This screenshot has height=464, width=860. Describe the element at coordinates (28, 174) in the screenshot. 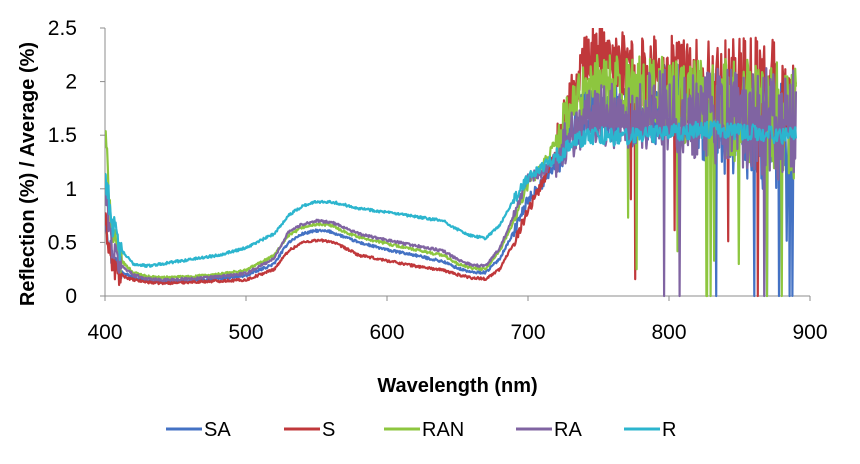

I see `y-axis-title: Reflection (%) / Average (%)` at that location.